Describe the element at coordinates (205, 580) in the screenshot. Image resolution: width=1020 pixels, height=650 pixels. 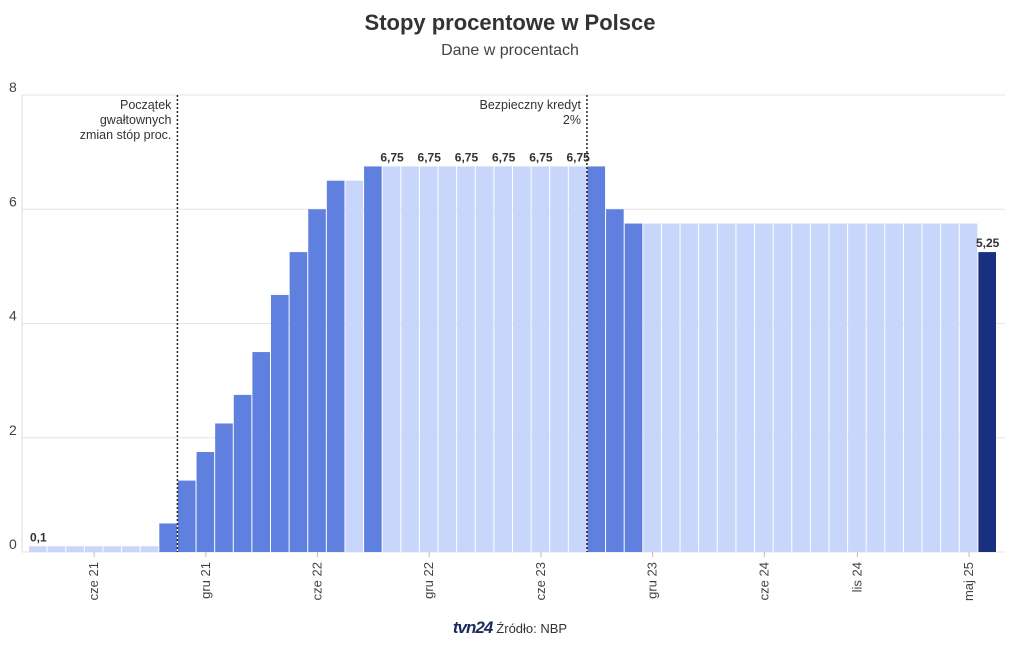
I see `x-tick-label: gru 21` at that location.